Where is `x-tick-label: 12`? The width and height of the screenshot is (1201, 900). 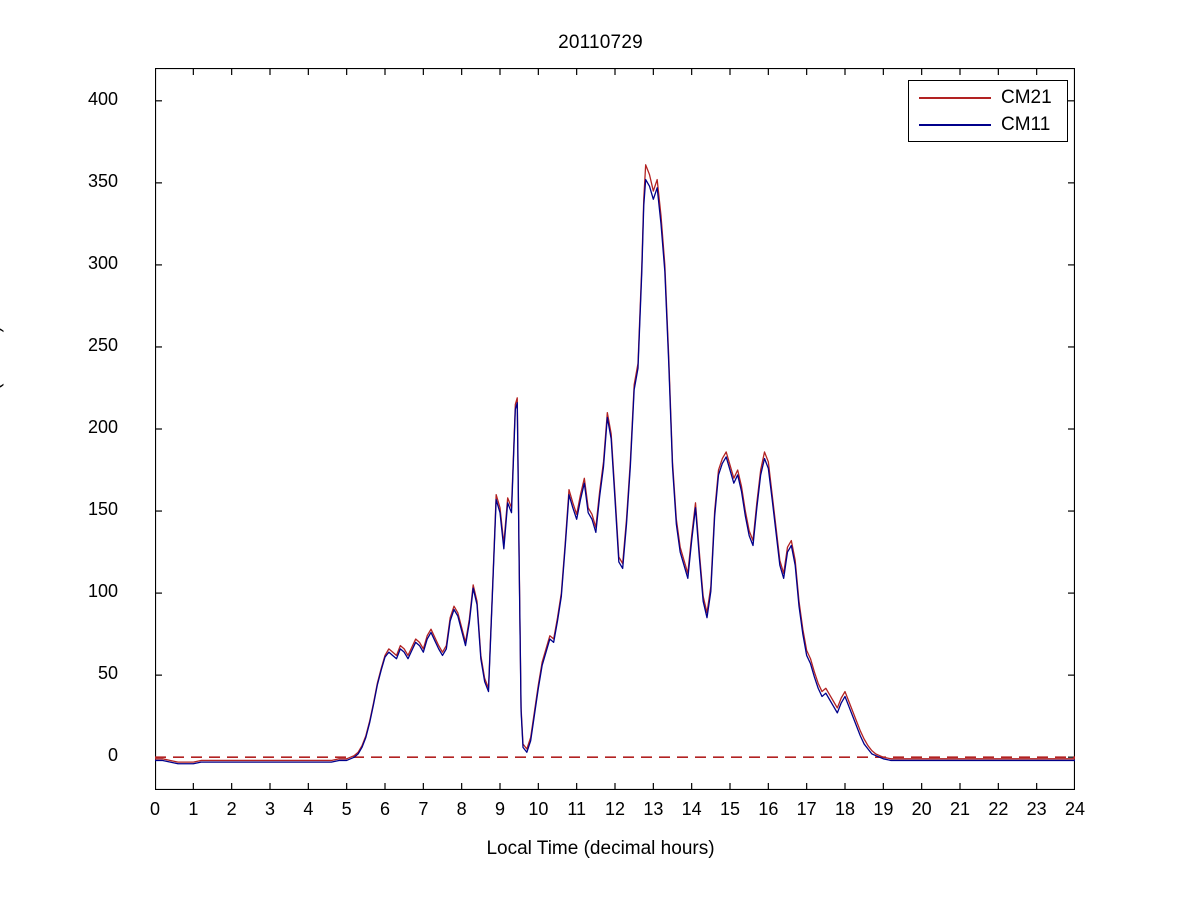
x-tick-label: 12 is located at coordinates (615, 809).